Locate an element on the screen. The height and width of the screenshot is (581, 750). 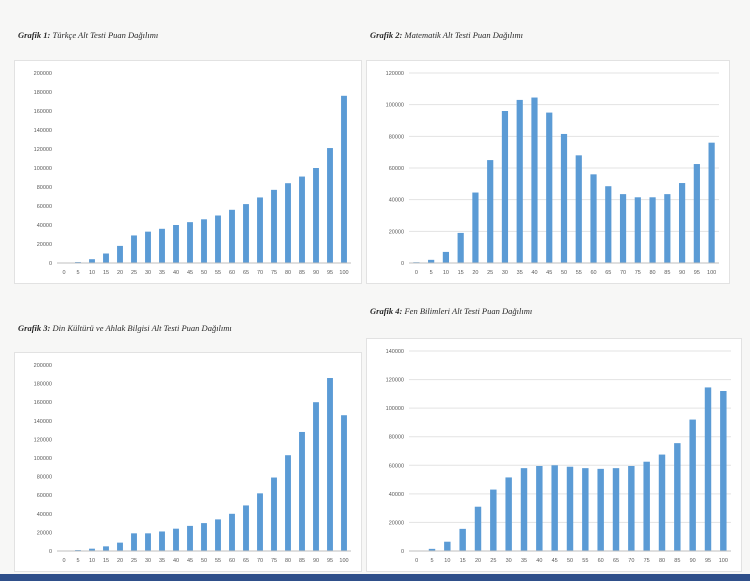
chart-2-caption-number: Grafik 2: is located at coordinates (386, 35).